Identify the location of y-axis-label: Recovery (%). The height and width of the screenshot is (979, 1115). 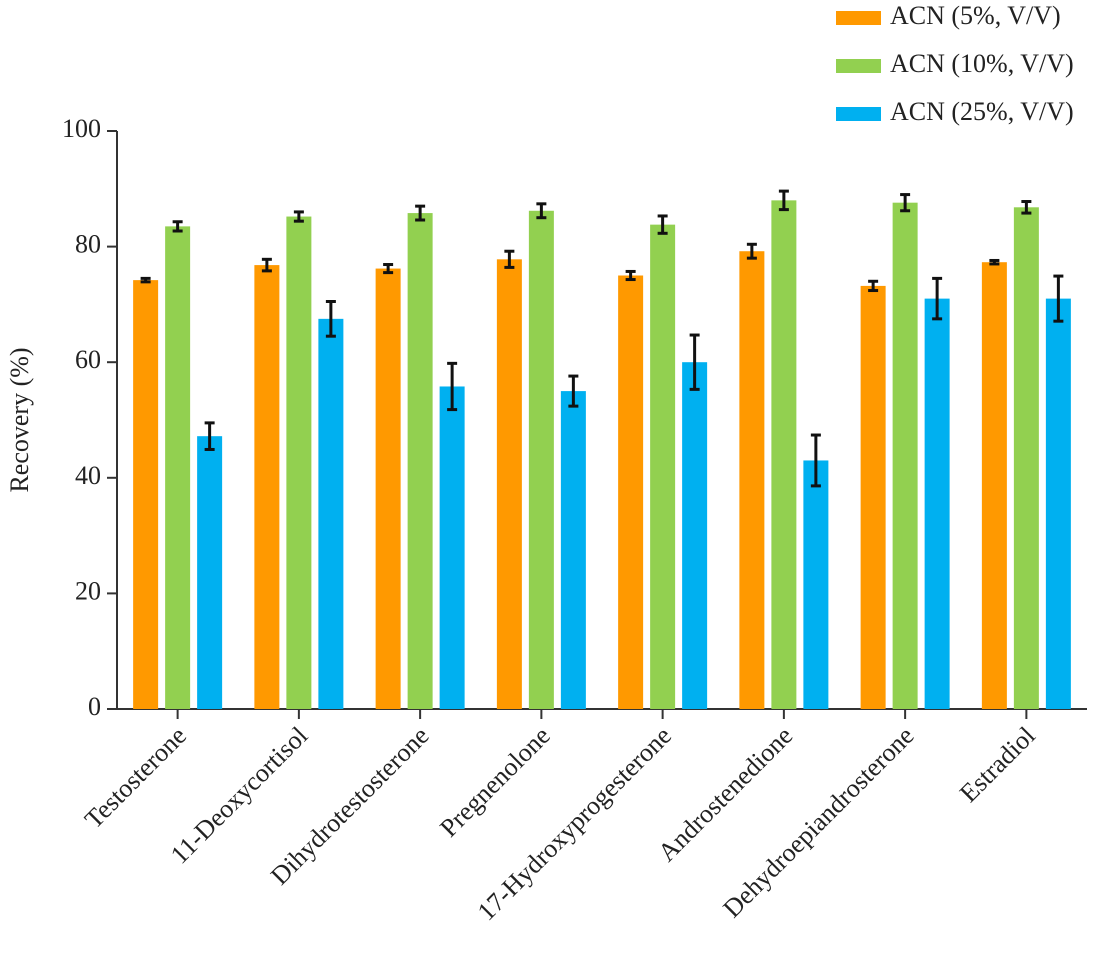
(19, 419).